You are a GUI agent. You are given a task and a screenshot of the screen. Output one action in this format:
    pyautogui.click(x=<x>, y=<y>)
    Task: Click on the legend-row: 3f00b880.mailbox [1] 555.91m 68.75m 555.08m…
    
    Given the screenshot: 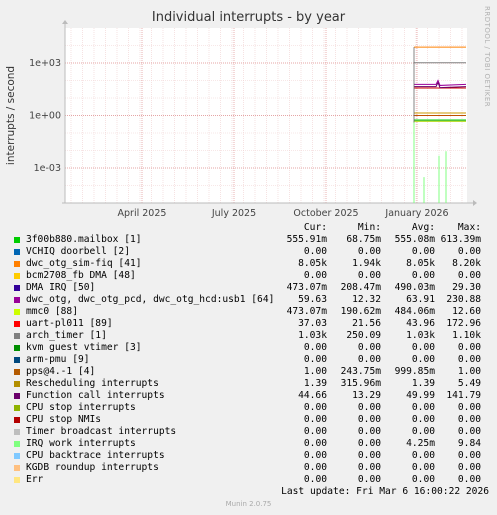 What is the action you would take?
    pyautogui.click(x=251, y=240)
    